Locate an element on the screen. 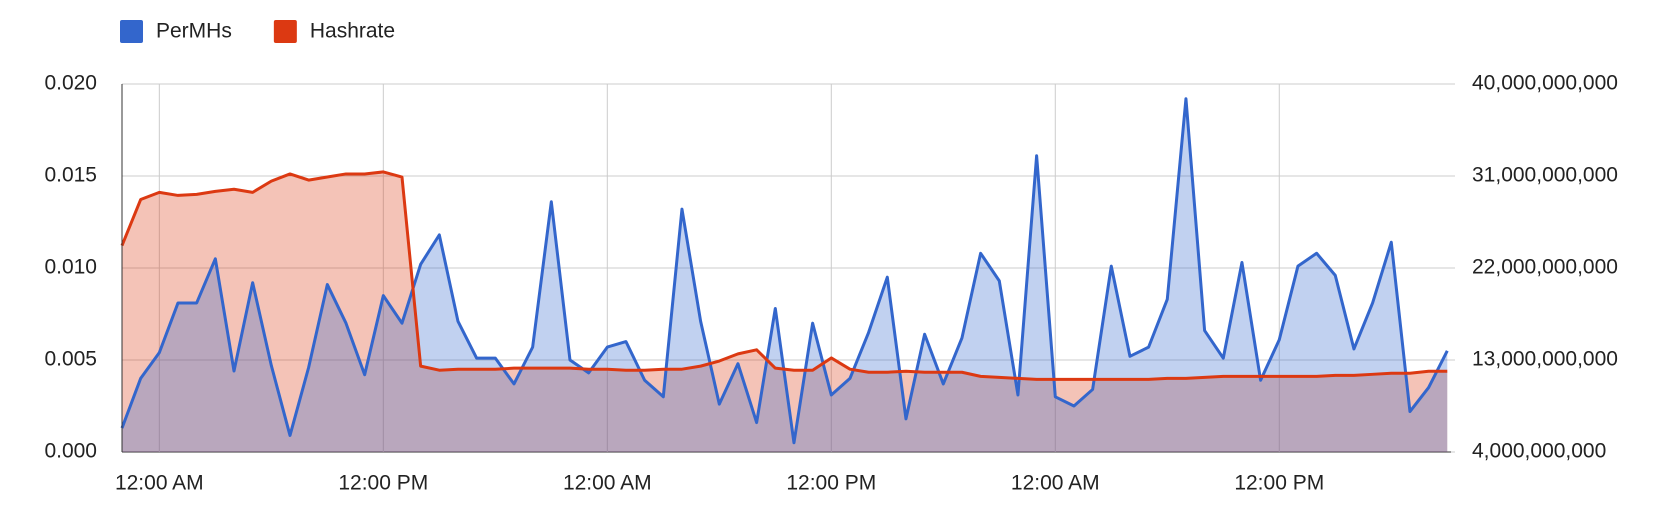 This screenshot has height=520, width=1680. y-tick-label: 0.020 is located at coordinates (70, 83).